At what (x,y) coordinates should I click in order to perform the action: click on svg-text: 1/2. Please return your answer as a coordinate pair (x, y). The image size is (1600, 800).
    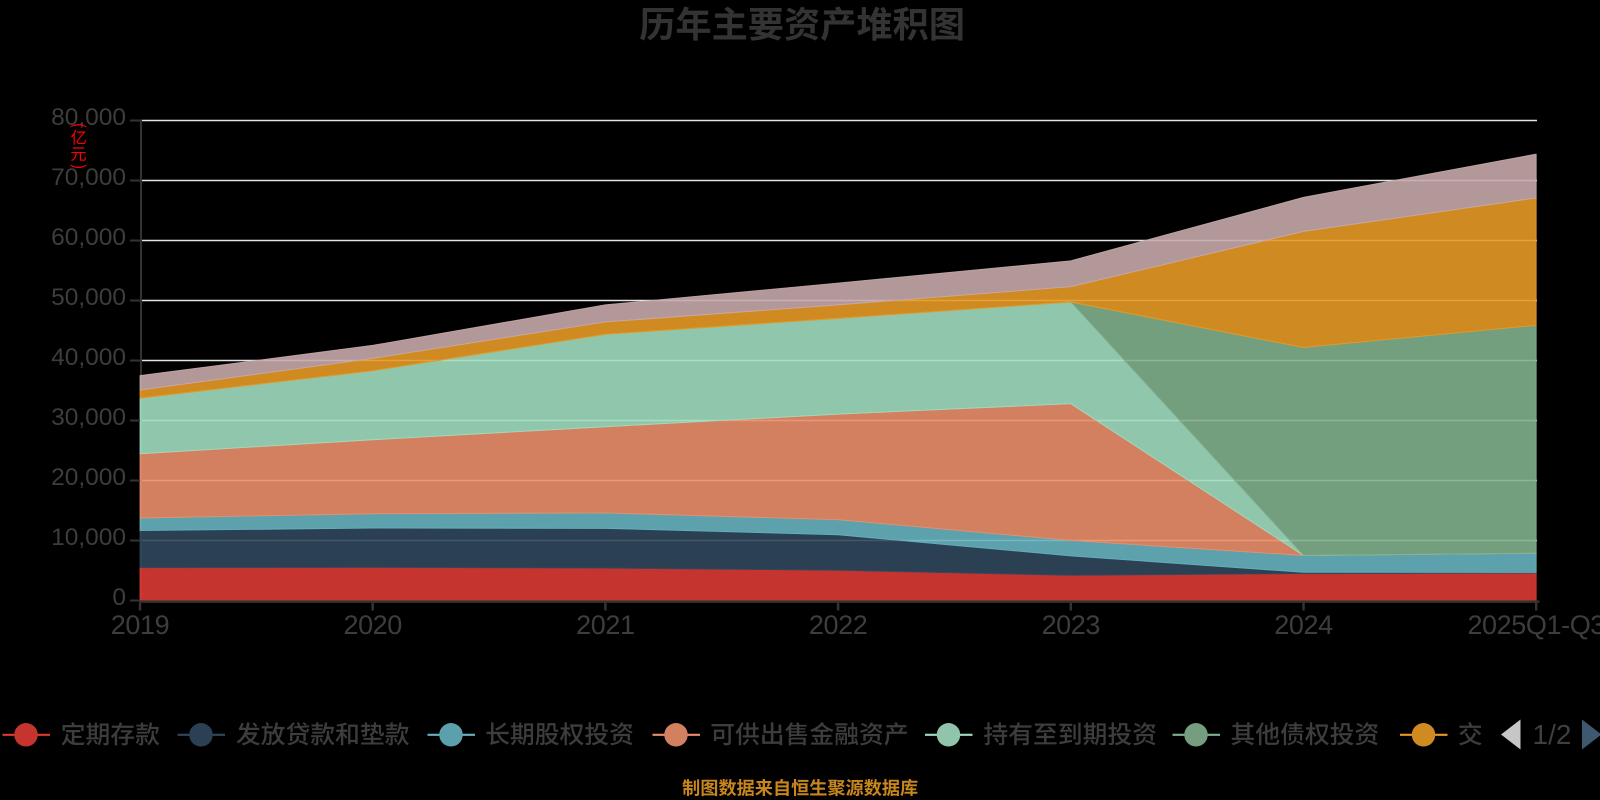
    Looking at the image, I should click on (1552, 734).